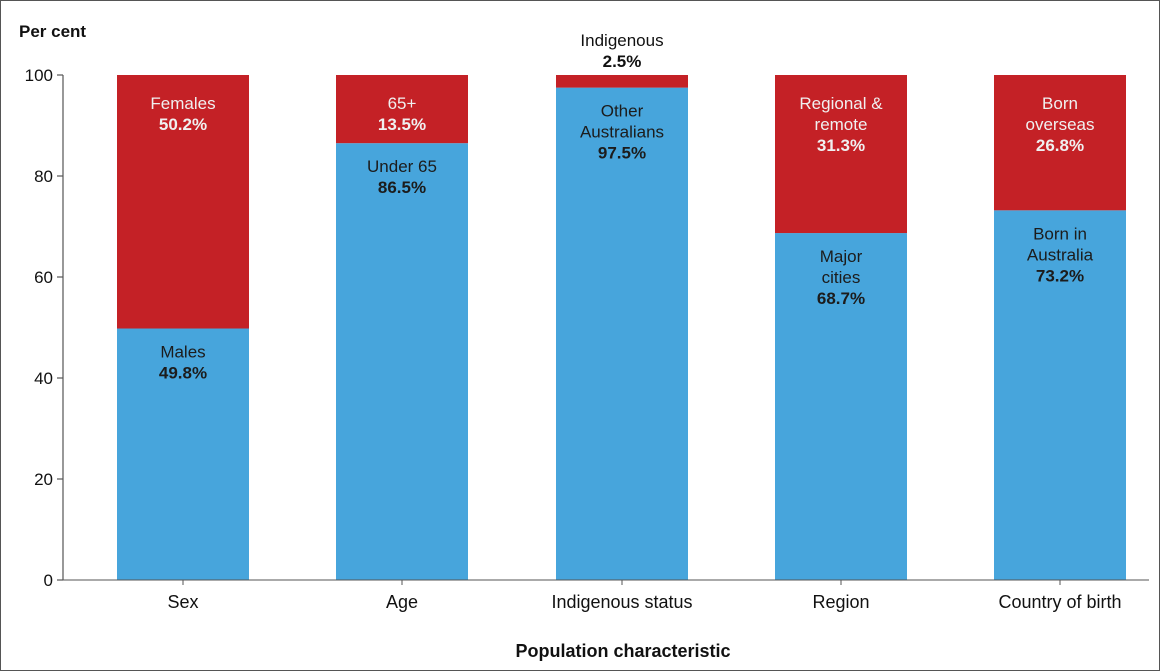  I want to click on x-tick-label: Age, so click(402, 602).